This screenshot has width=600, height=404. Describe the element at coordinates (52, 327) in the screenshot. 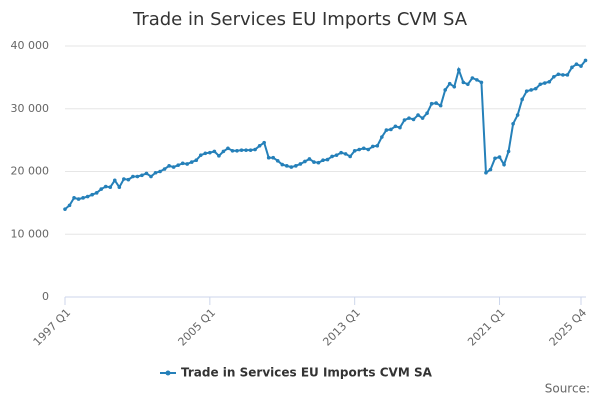

I see `x-tick-label: 1997 Q1` at that location.